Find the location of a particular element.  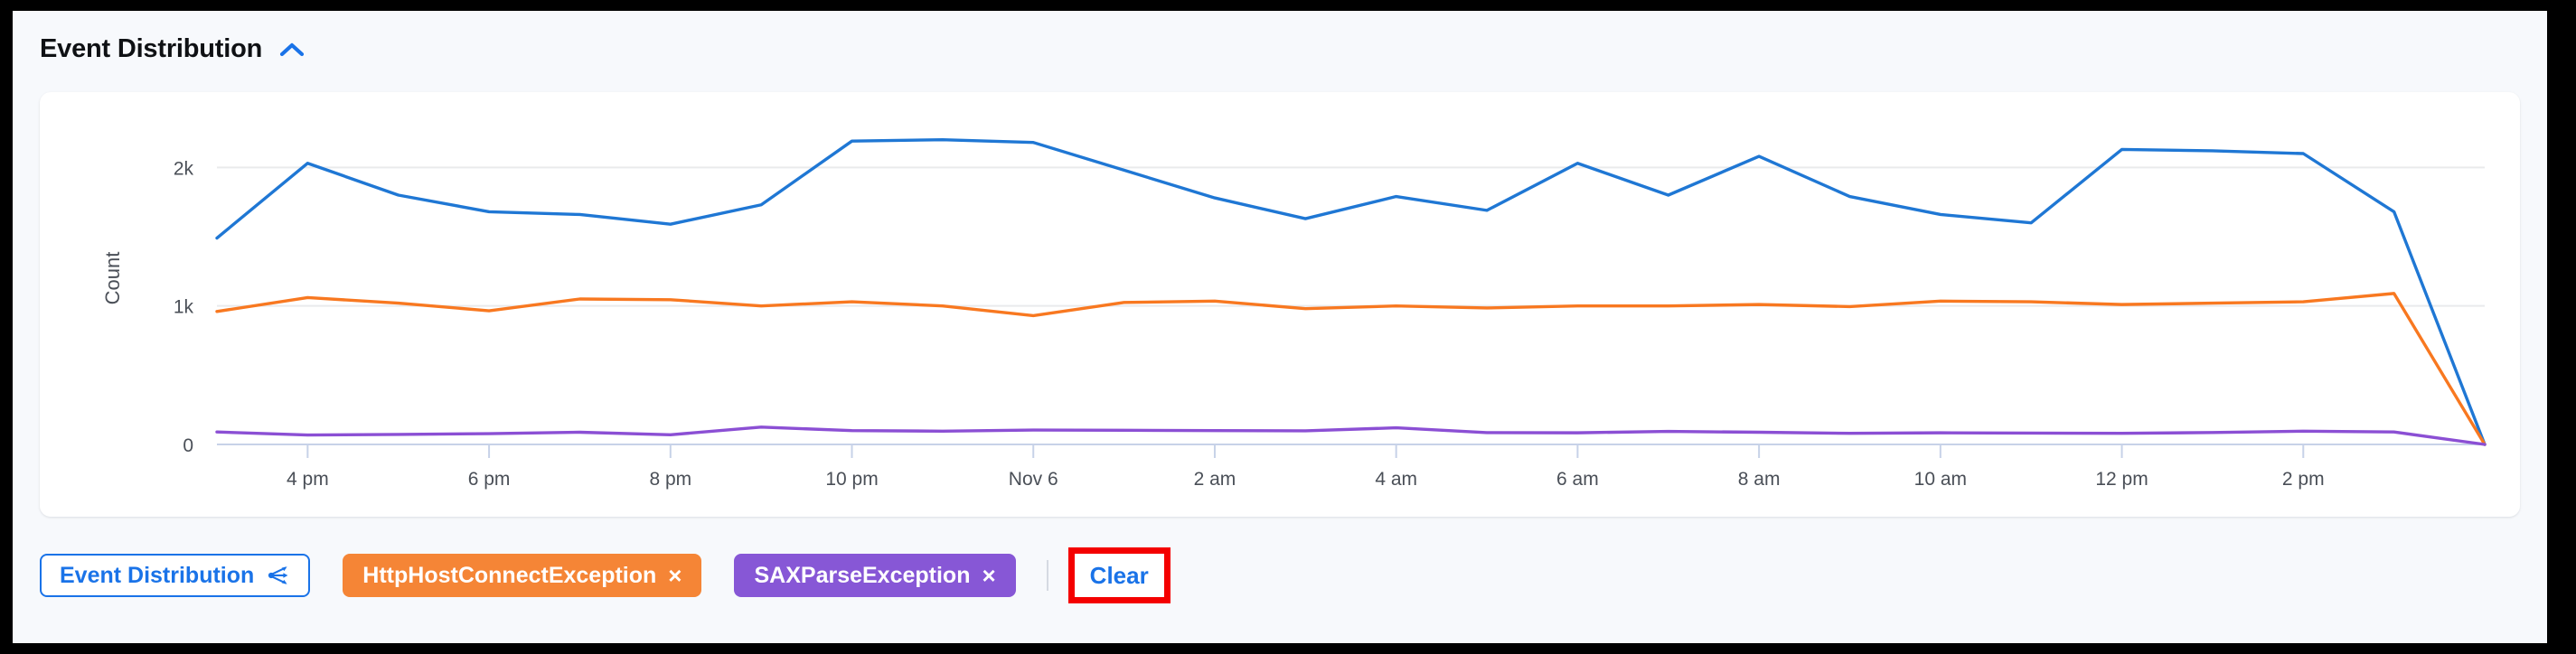

event-distribution-button: Event Distribution is located at coordinates (176, 575).